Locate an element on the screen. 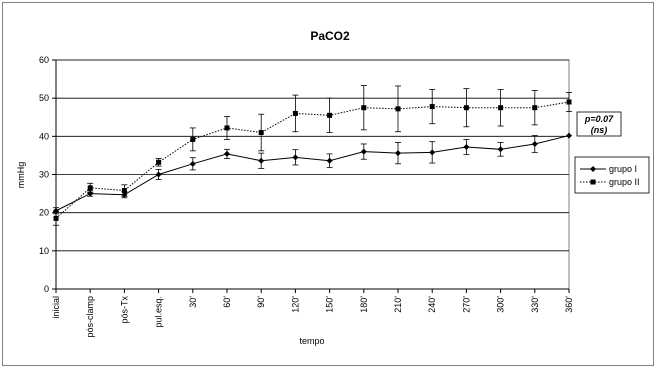 This screenshot has width=656, height=368. x-tick-label: inicial is located at coordinates (56, 307).